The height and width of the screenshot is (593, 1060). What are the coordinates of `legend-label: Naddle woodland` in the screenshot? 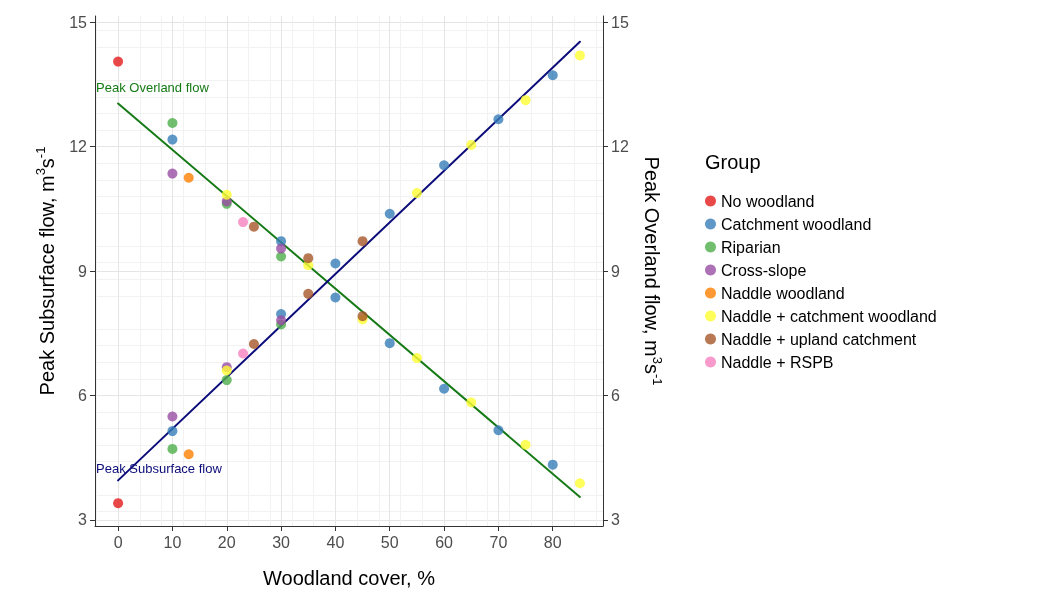 It's located at (783, 293).